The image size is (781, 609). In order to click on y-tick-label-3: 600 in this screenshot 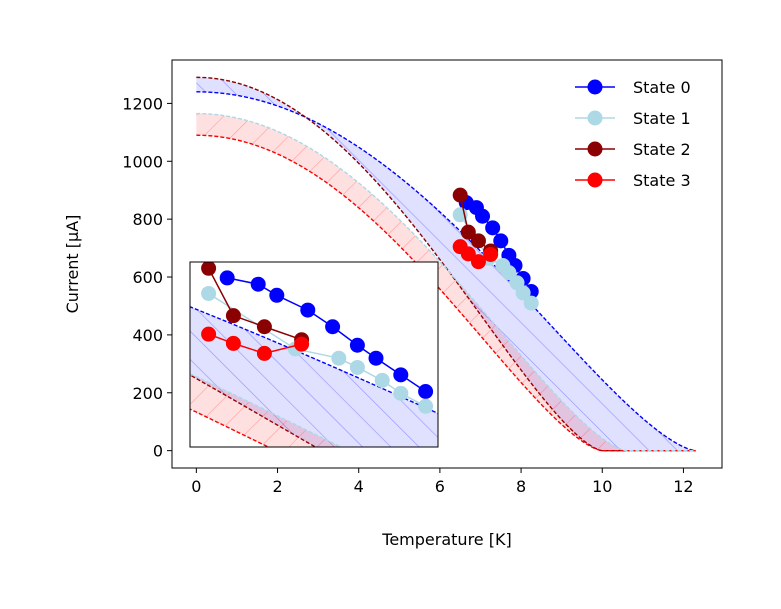, I will do `click(147, 277)`.